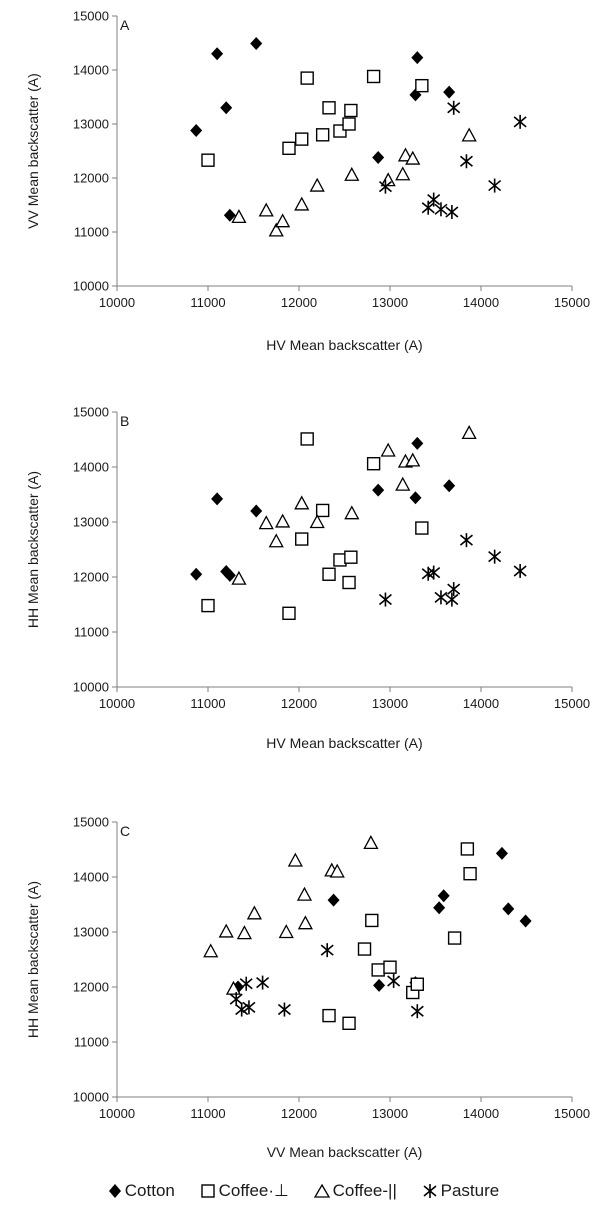 Image resolution: width=607 pixels, height=1214 pixels. I want to click on x-tick-label: 14000, so click(481, 1113).